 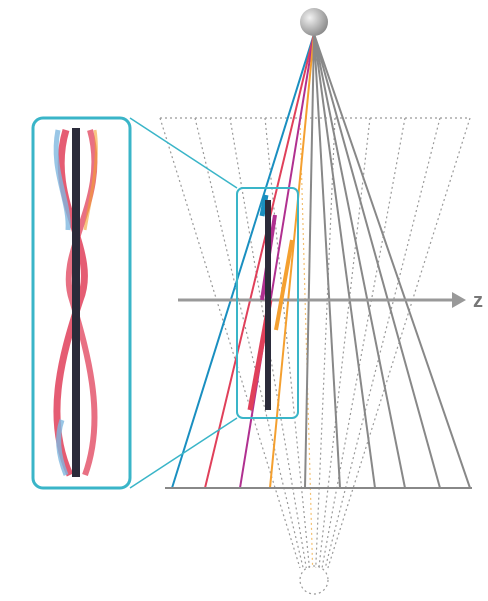 I want to click on dotted-focus, so click(x=314, y=580).